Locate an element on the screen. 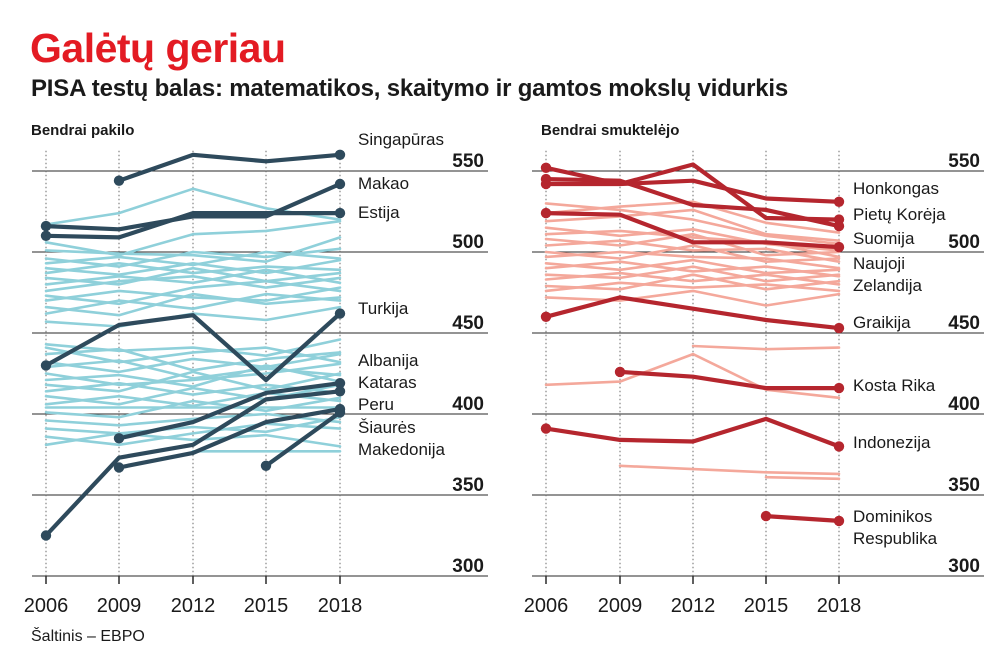 Image resolution: width=1000 pixels, height=671 pixels. right-line-5-start-point is located at coordinates (546, 316).